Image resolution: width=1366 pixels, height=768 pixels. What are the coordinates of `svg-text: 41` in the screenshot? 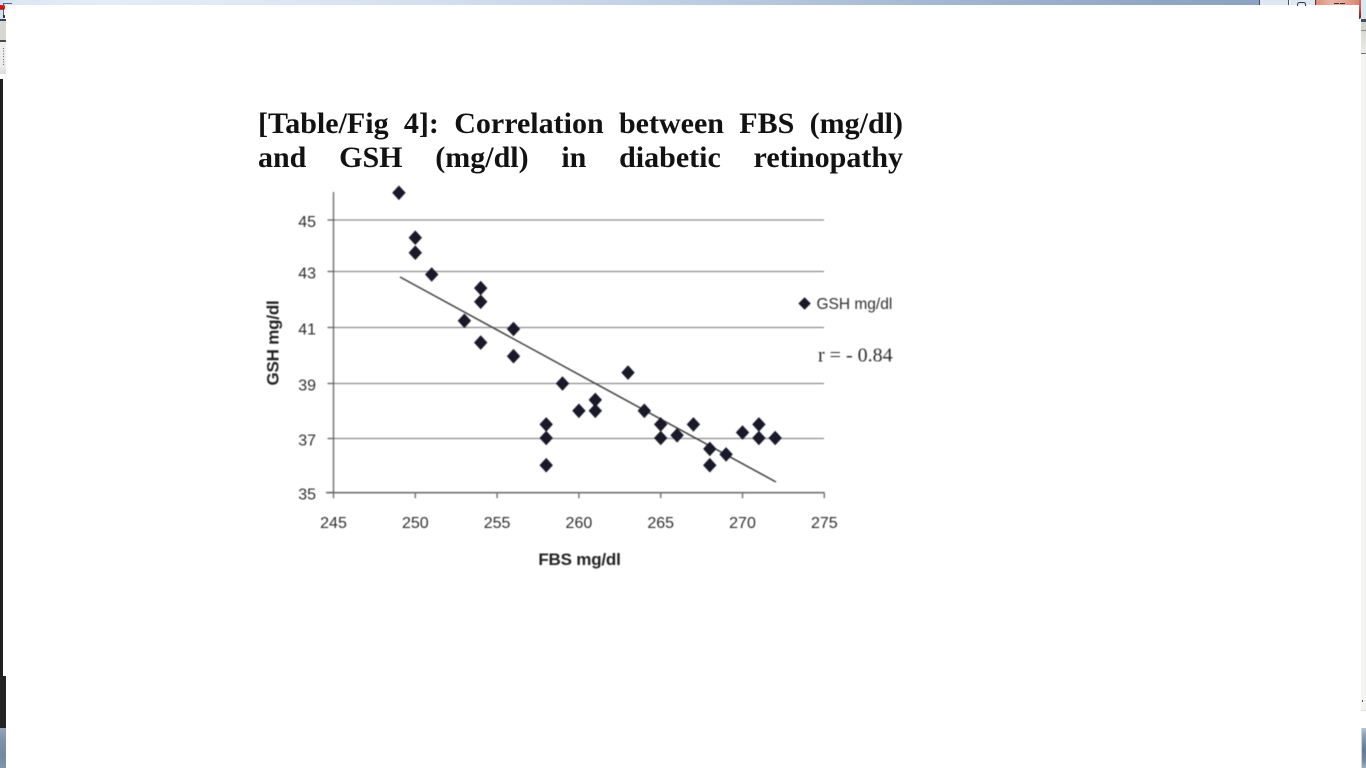 It's located at (307, 330).